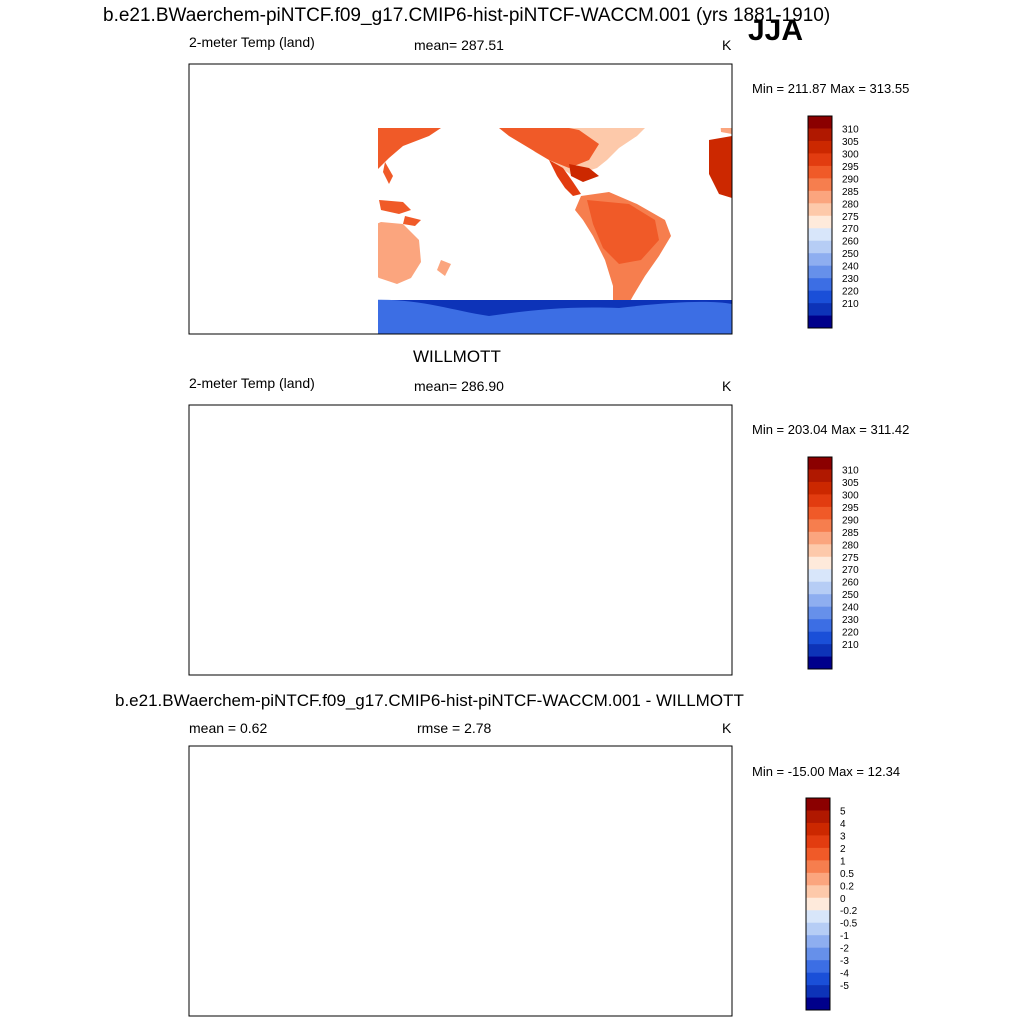 This screenshot has height=1024, width=1024. I want to click on panel2-mean-label: mean= 286.90, so click(459, 386).